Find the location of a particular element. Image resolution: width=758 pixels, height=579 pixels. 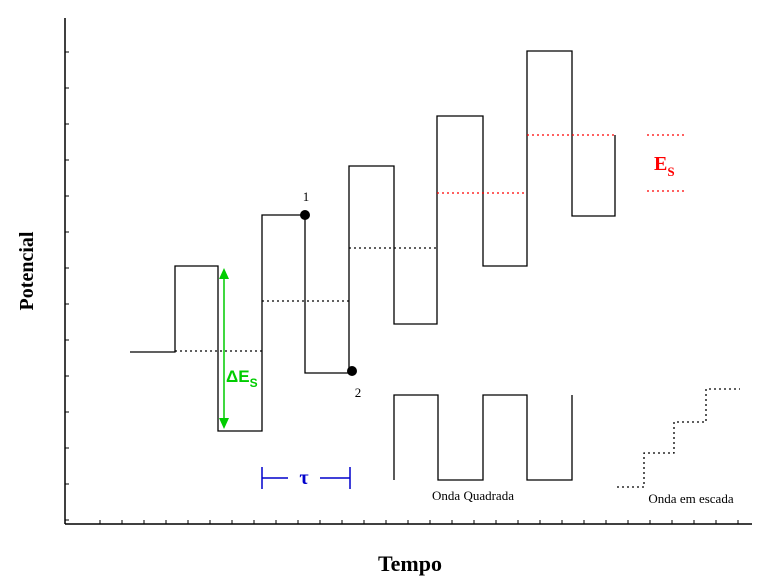

x-axis-ticks is located at coordinates (419, 522).